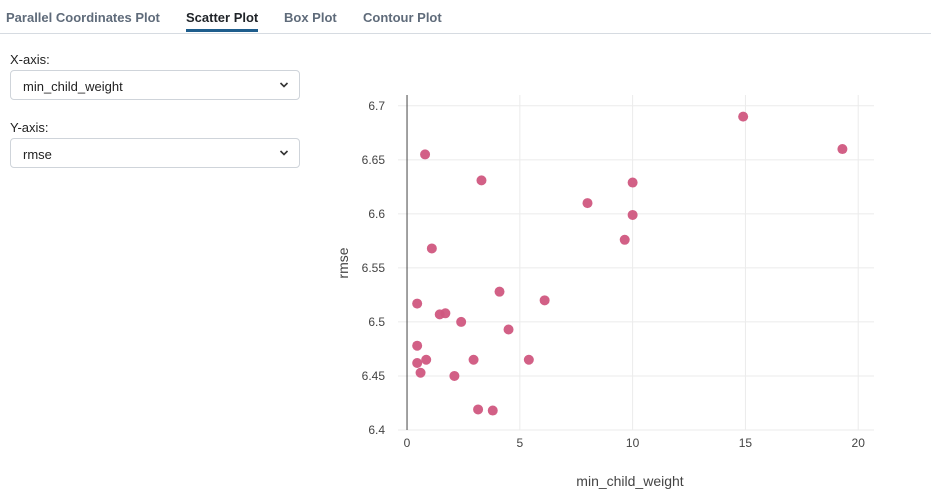 The width and height of the screenshot is (931, 498). Describe the element at coordinates (376, 322) in the screenshot. I see `y-tick-label: 6.5` at that location.